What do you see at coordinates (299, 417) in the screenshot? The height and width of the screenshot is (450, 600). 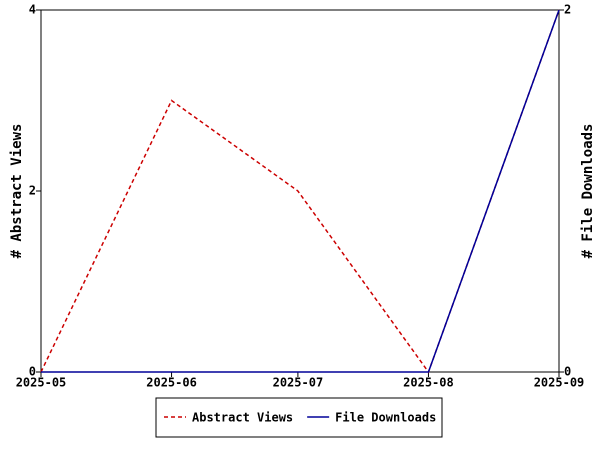 I see `legend-box` at bounding box center [299, 417].